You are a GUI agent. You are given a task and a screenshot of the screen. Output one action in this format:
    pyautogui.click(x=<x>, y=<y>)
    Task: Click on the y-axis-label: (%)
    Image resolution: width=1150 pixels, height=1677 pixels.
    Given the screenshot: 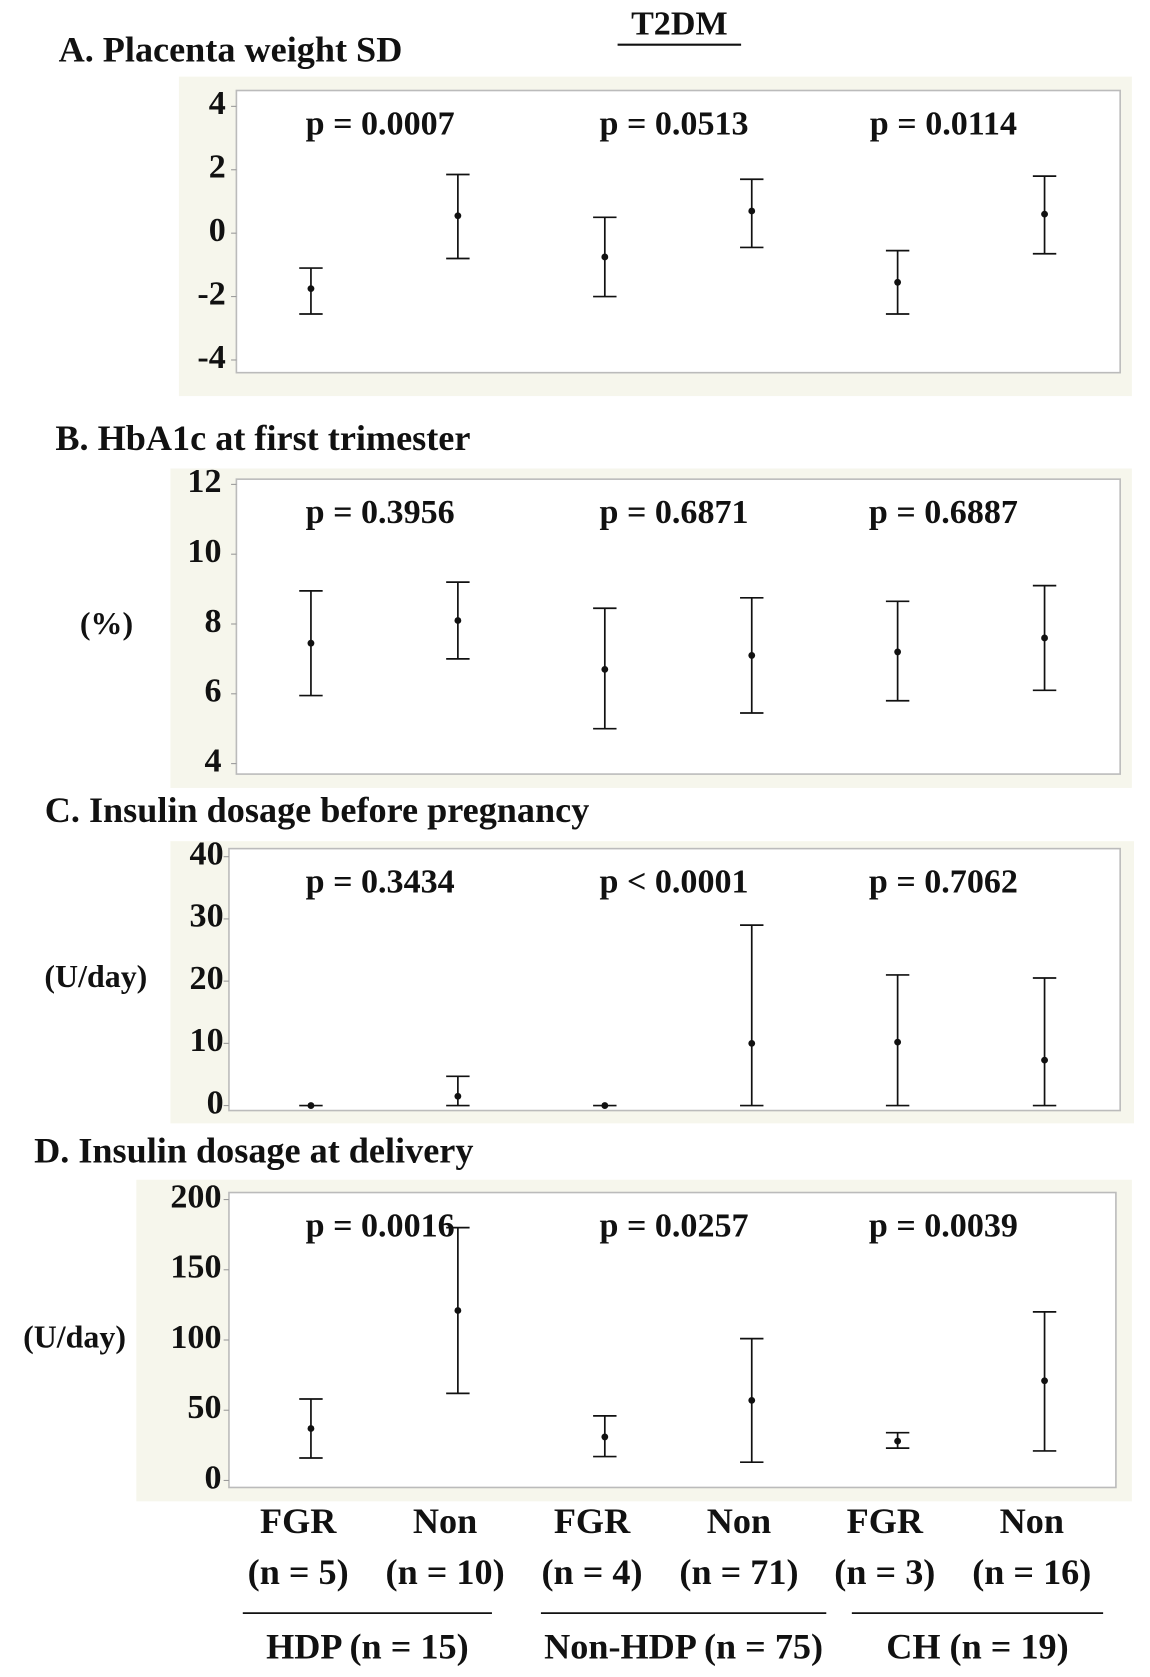 What is the action you would take?
    pyautogui.click(x=106, y=623)
    